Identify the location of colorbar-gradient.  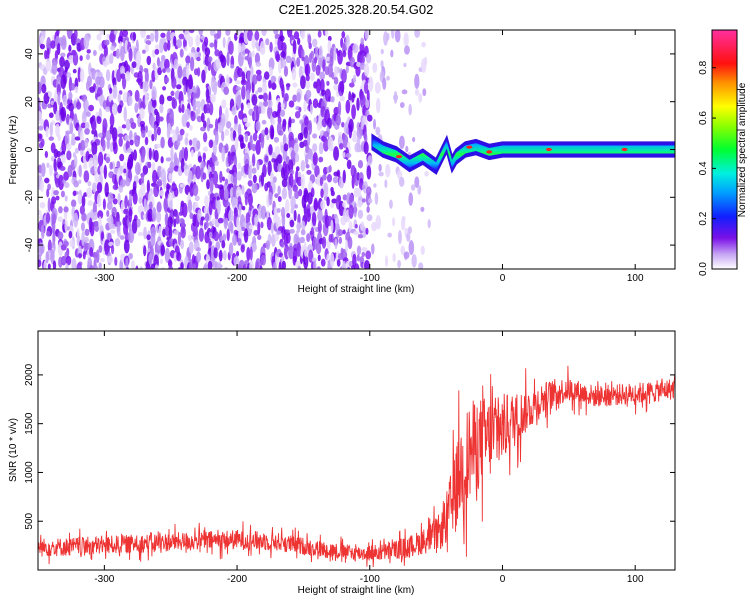
(724, 149).